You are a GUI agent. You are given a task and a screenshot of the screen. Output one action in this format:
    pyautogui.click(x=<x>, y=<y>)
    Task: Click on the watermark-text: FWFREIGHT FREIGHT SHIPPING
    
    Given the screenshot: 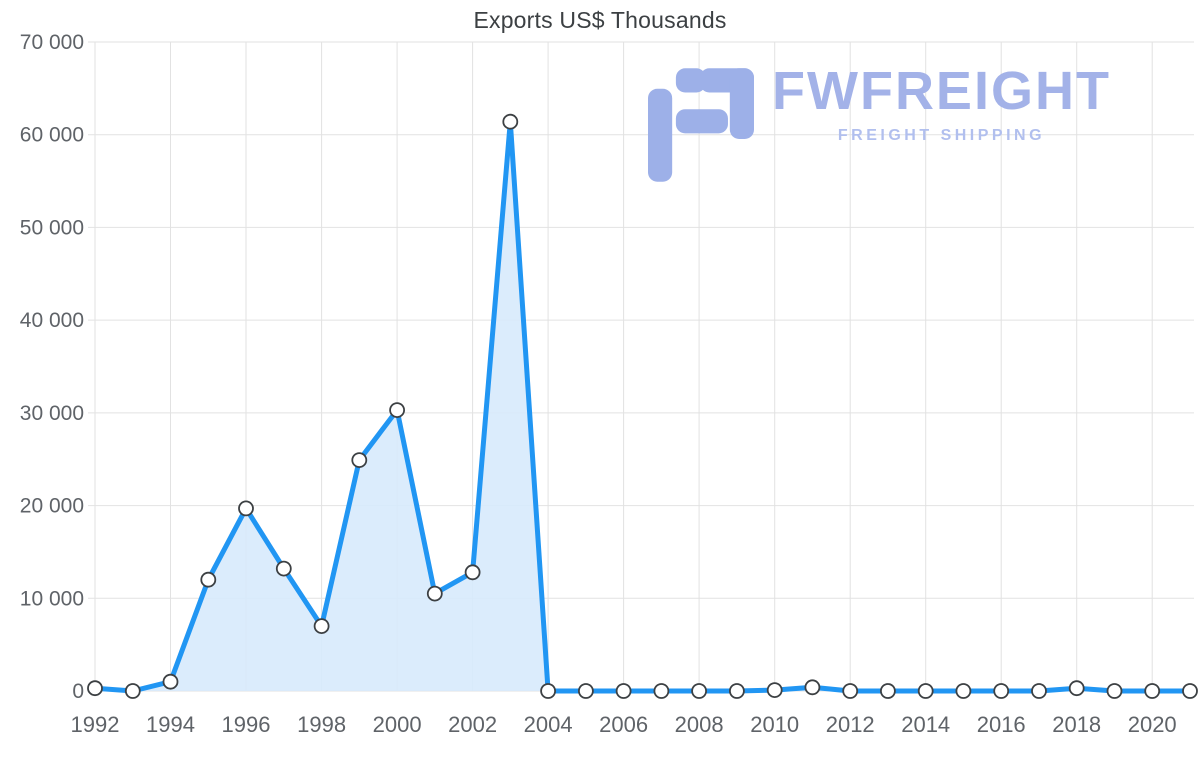 What is the action you would take?
    pyautogui.click(x=941, y=104)
    